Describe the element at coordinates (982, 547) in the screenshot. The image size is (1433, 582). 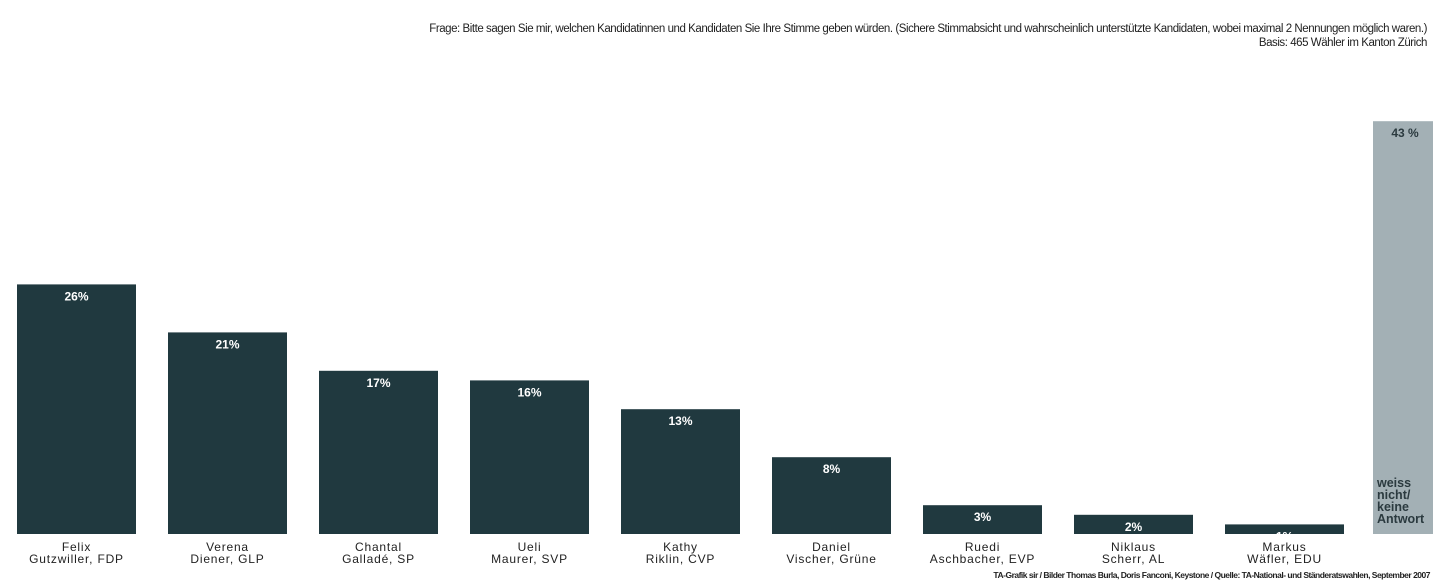
I see `category-first-name: Ruedi` at that location.